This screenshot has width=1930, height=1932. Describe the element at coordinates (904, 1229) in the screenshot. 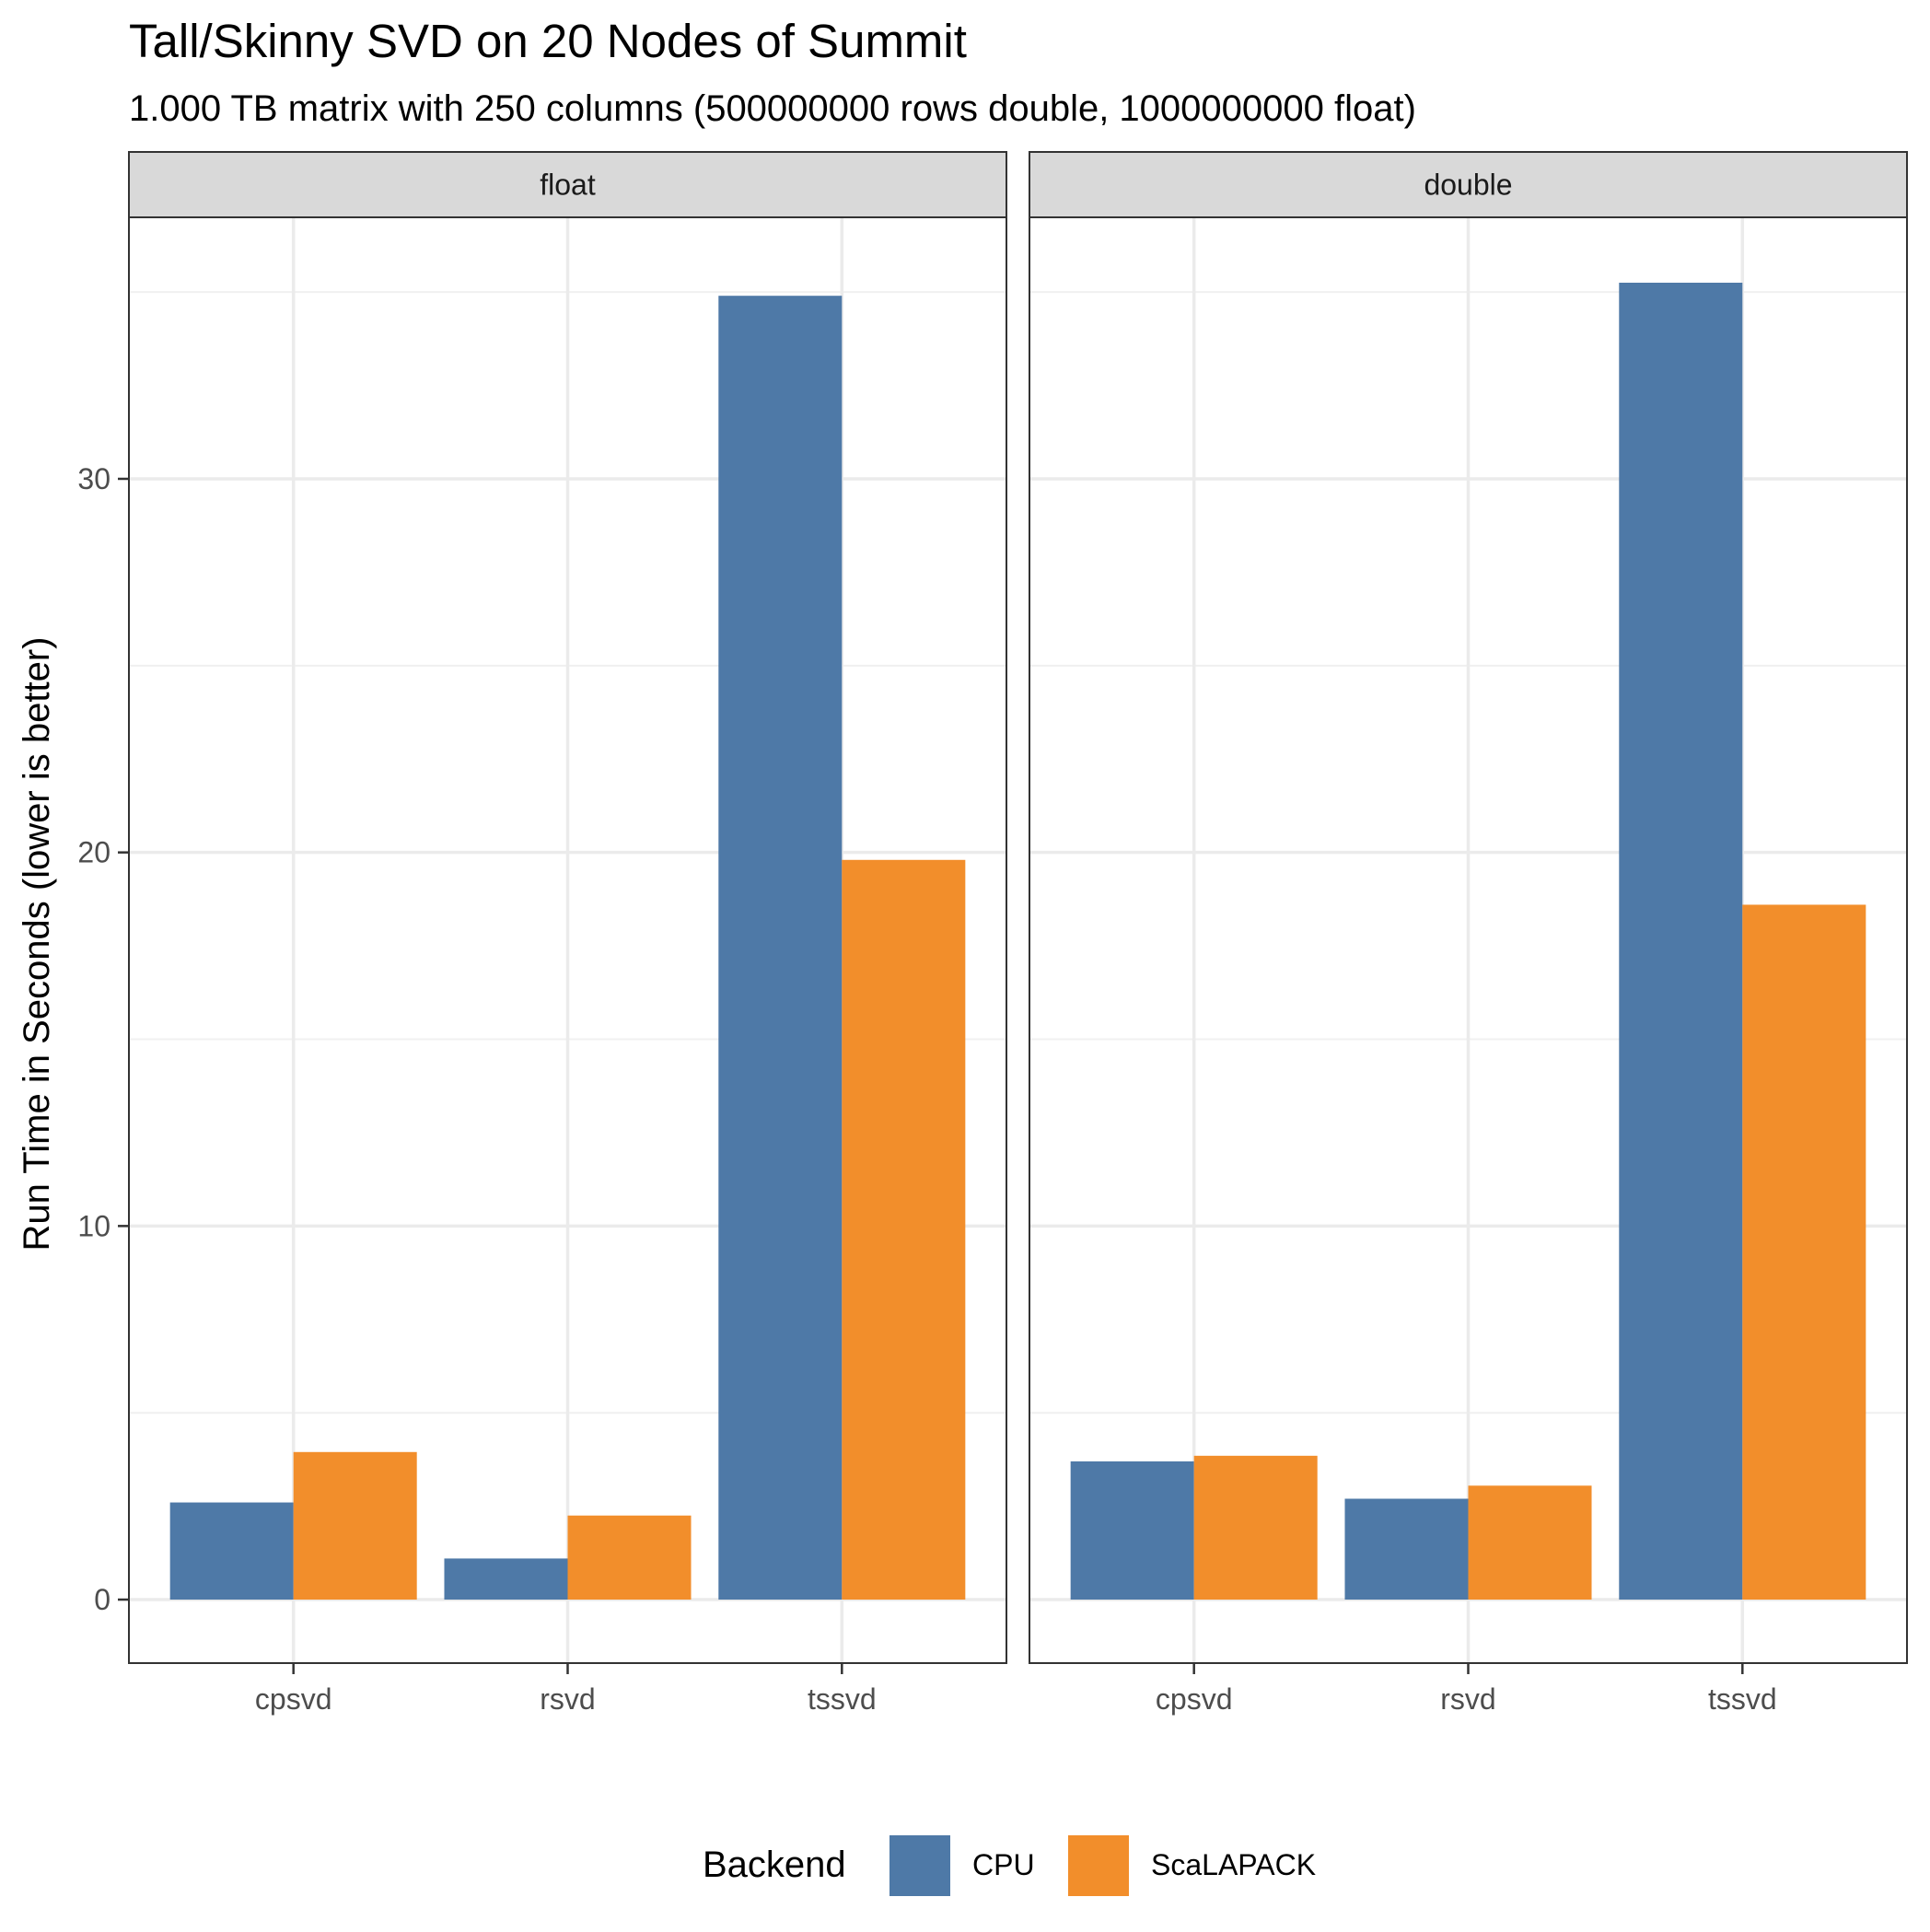

I see `bar-float-tssvd-ScaLAPACK` at that location.